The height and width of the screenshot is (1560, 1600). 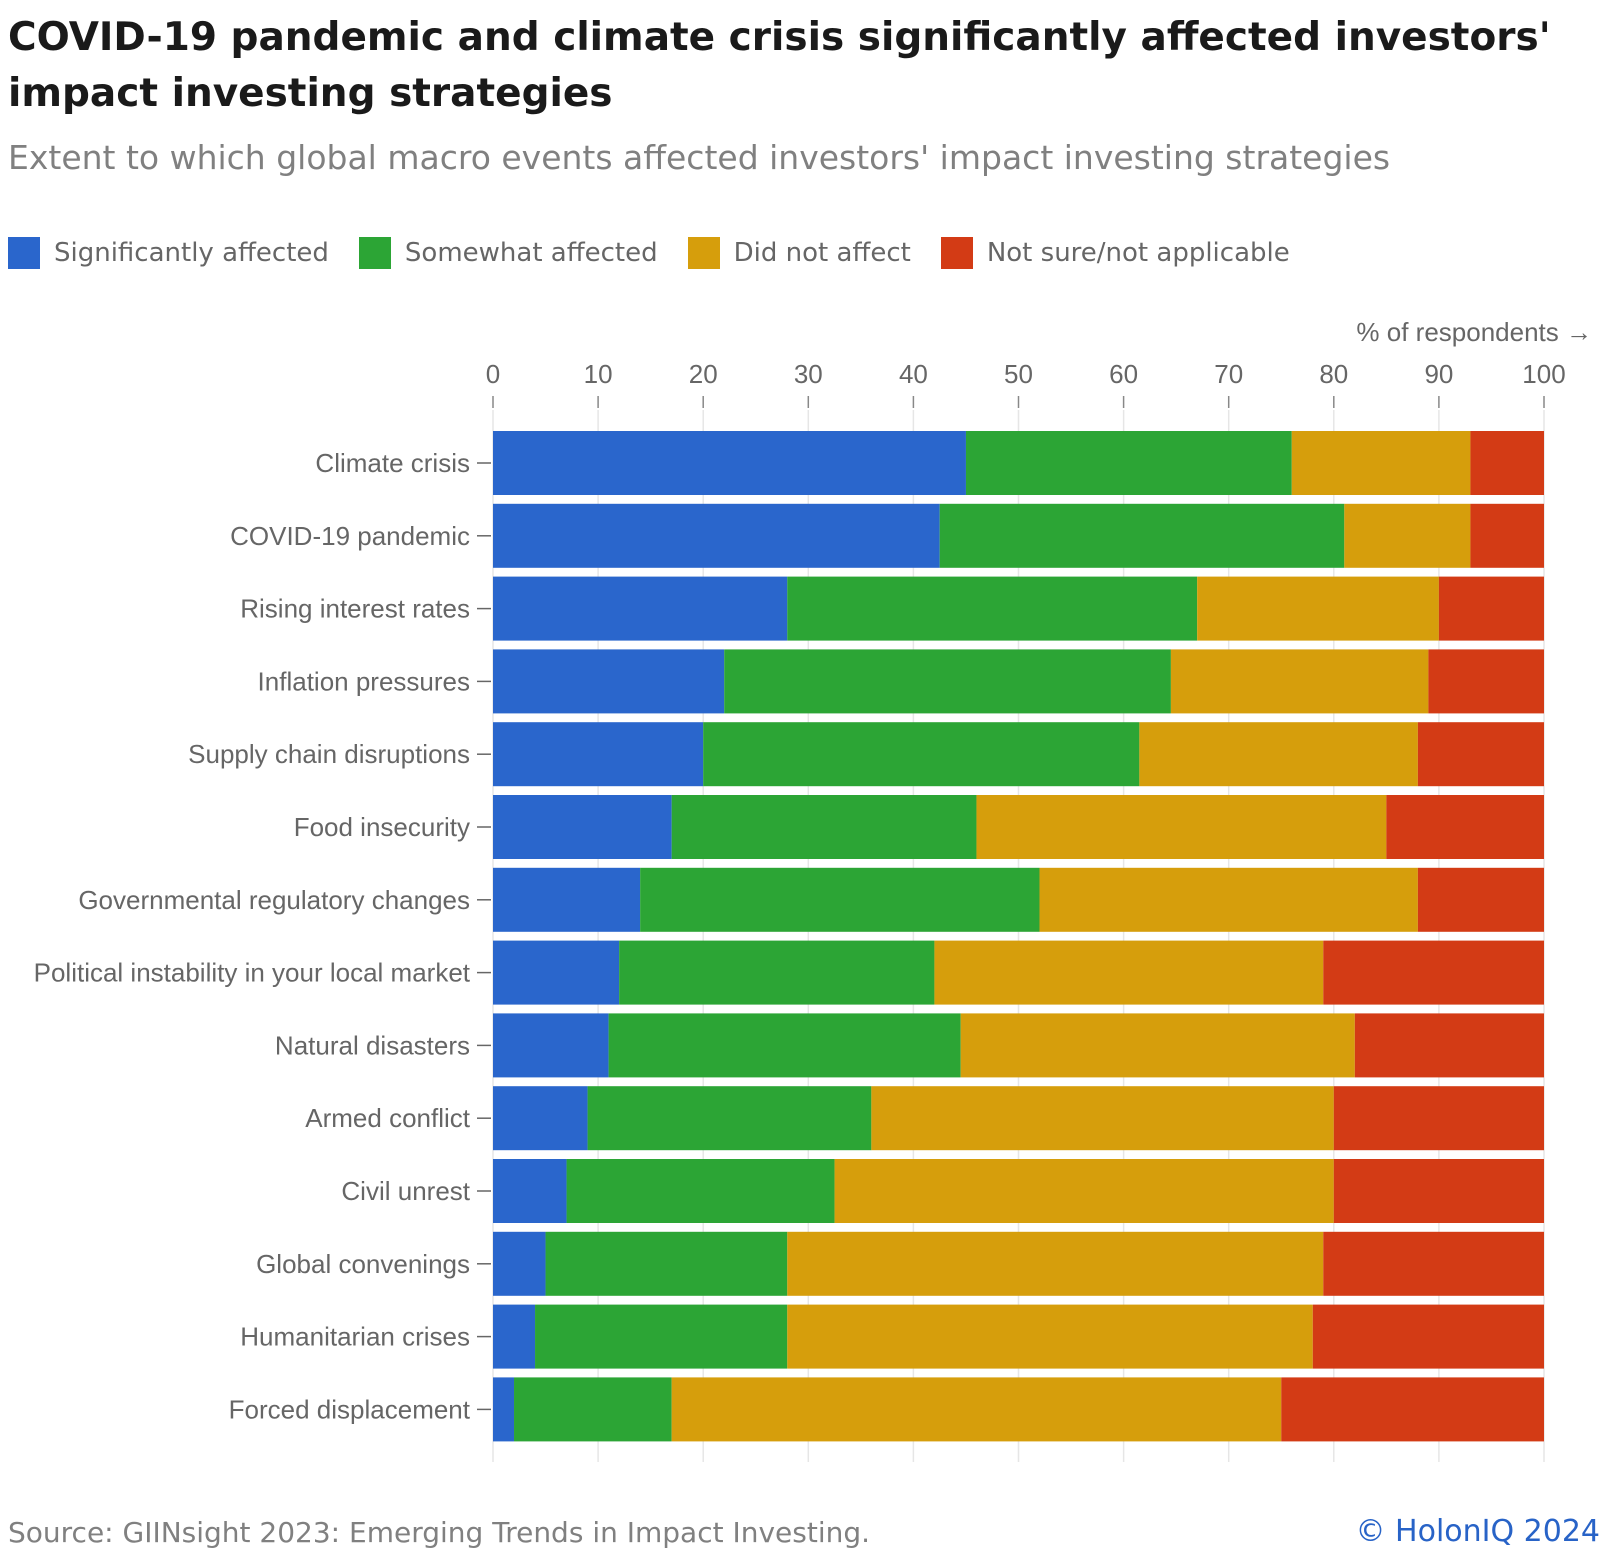 What do you see at coordinates (350, 1409) in the screenshot?
I see `category-label: Forced displacement` at bounding box center [350, 1409].